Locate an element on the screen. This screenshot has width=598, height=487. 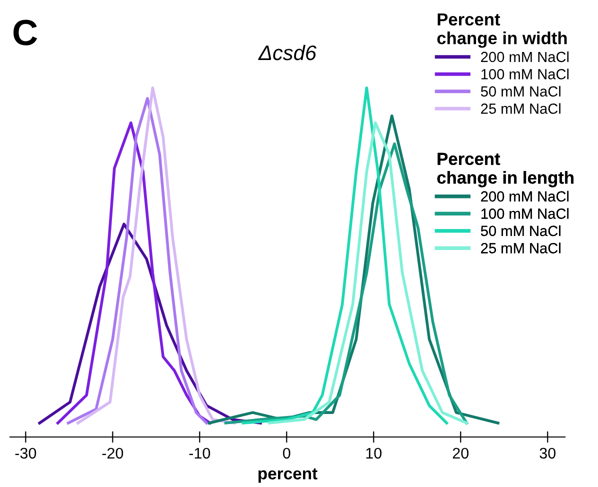
x-tick-label: 30 is located at coordinates (548, 453).